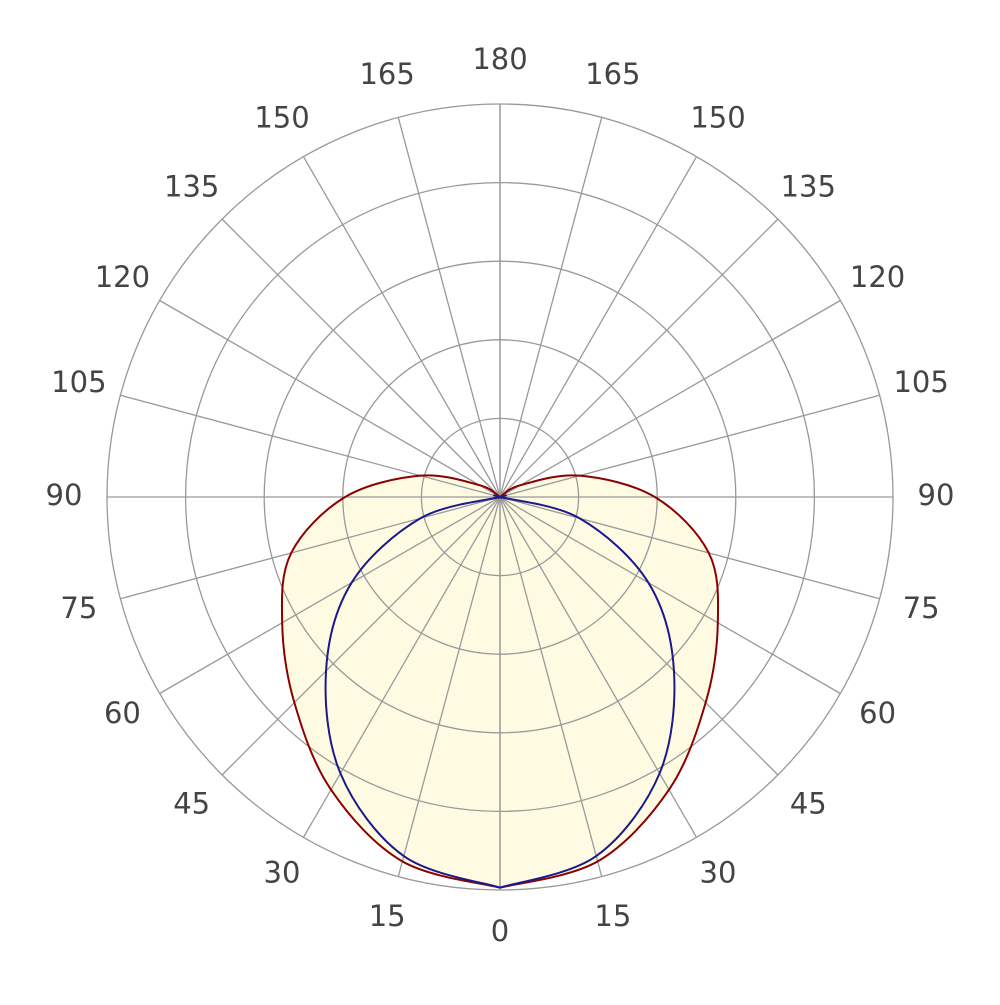 This screenshot has width=1000, height=1005. I want to click on angle-label: 180, so click(499, 59).